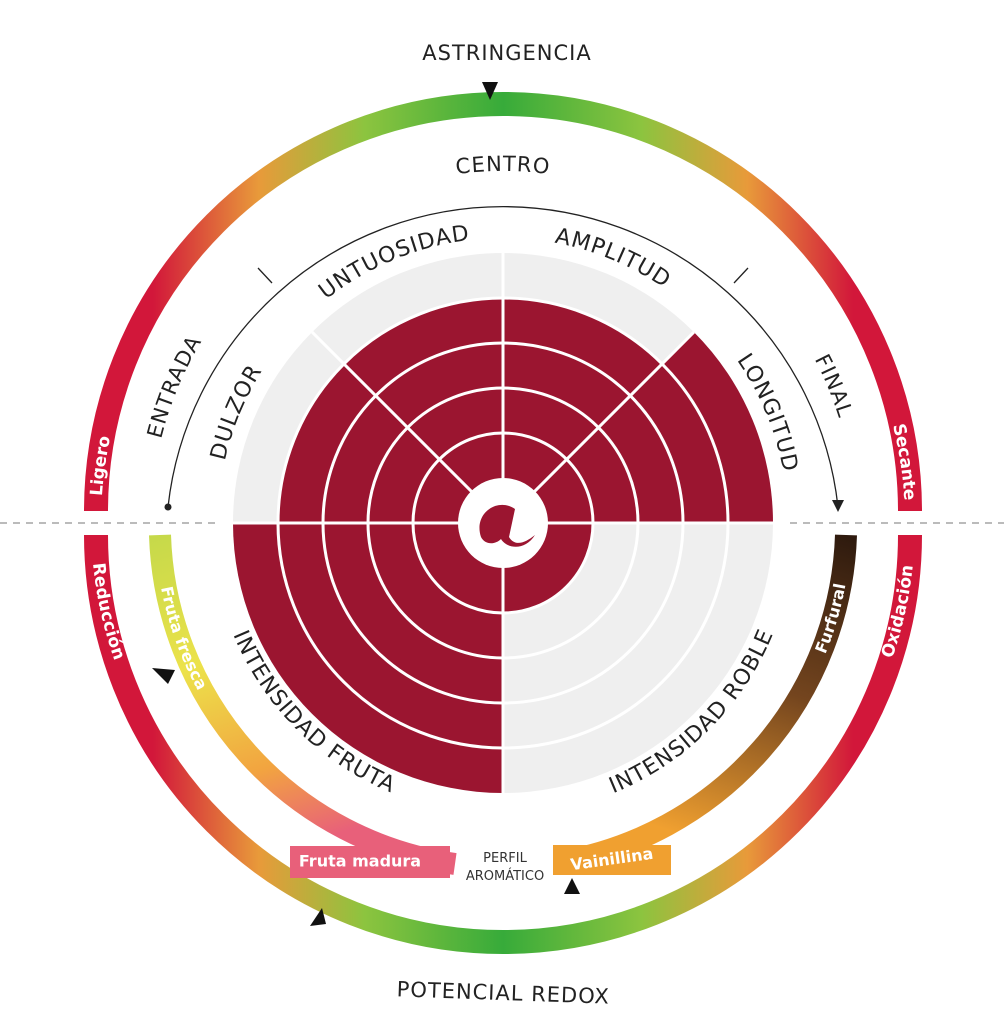 This screenshot has width=1004, height=1024. I want to click on phase-label: ENTRADA, so click(175, 385).